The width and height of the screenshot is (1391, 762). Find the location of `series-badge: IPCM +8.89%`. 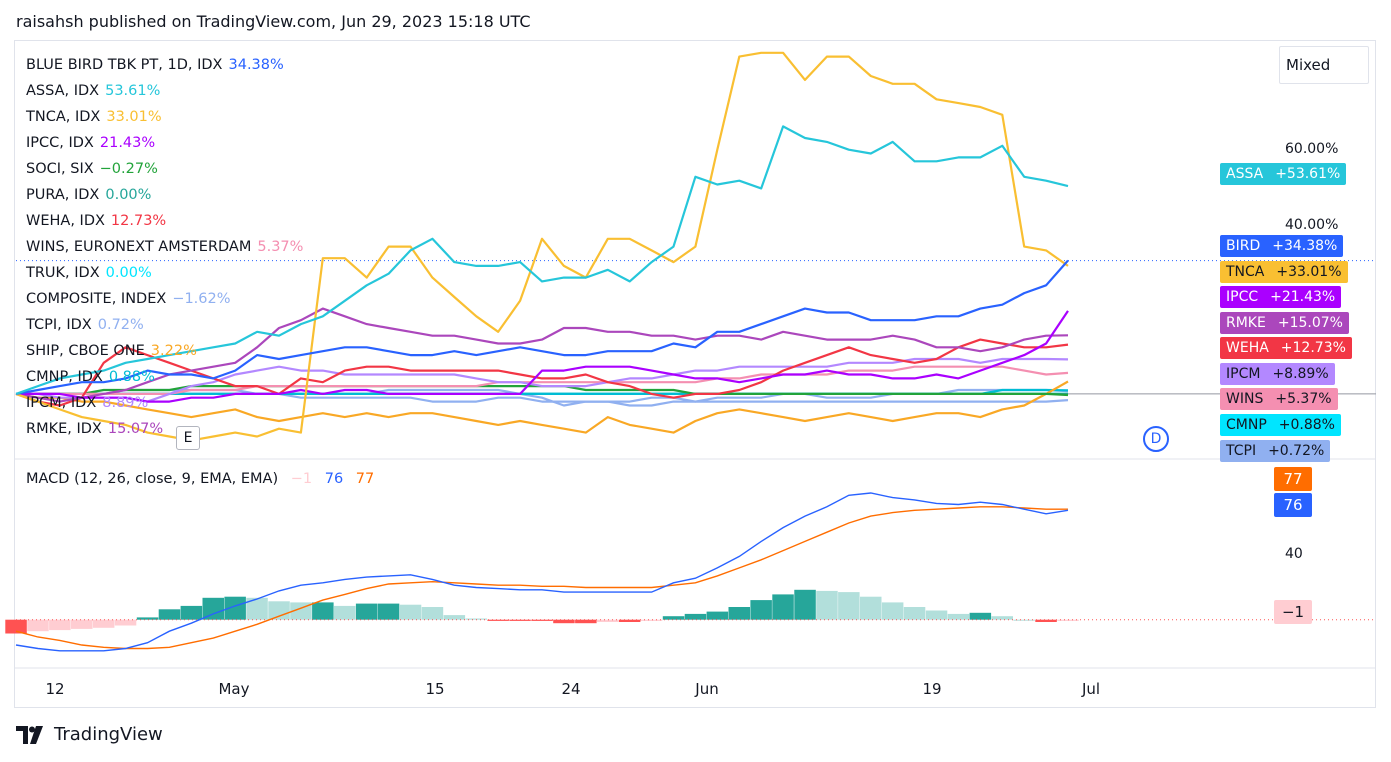

series-badge: IPCM +8.89% is located at coordinates (1277, 374).